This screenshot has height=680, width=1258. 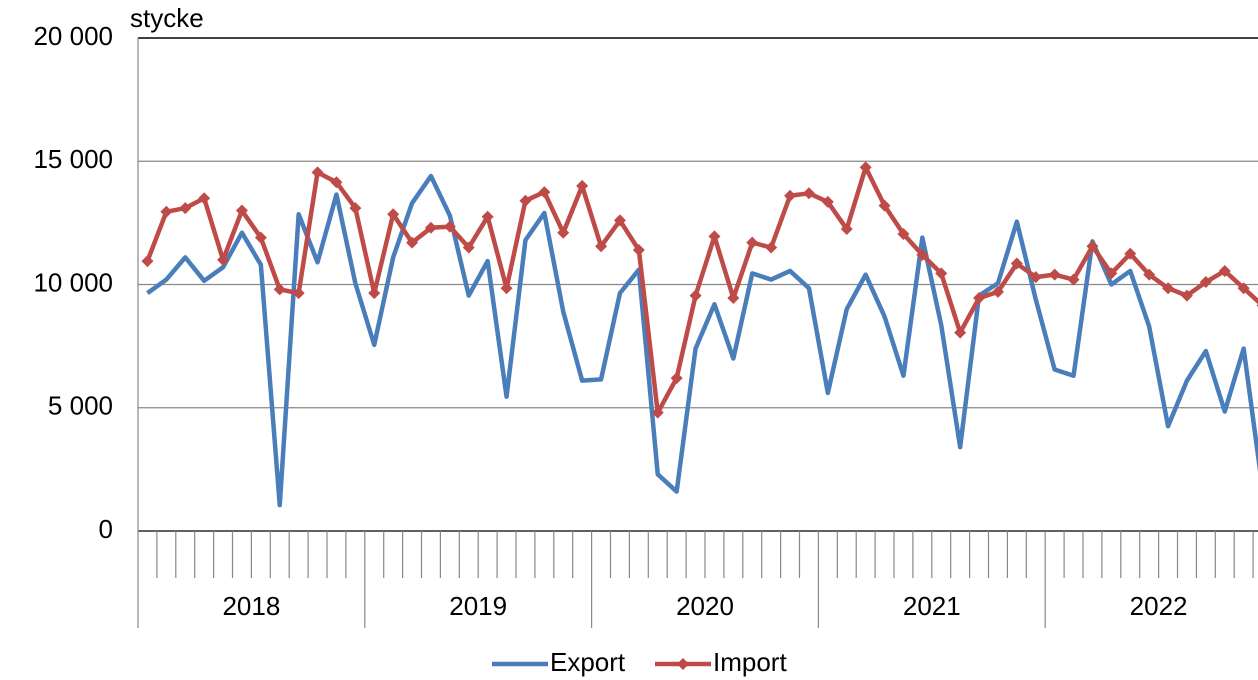 I want to click on x-tick-label: 2021, so click(x=932, y=606).